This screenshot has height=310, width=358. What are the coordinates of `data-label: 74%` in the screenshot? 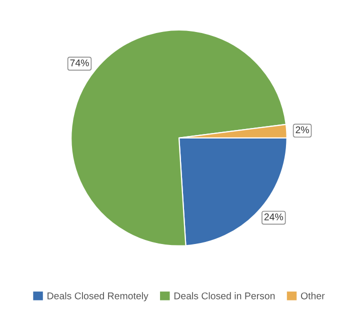 It's located at (79, 62).